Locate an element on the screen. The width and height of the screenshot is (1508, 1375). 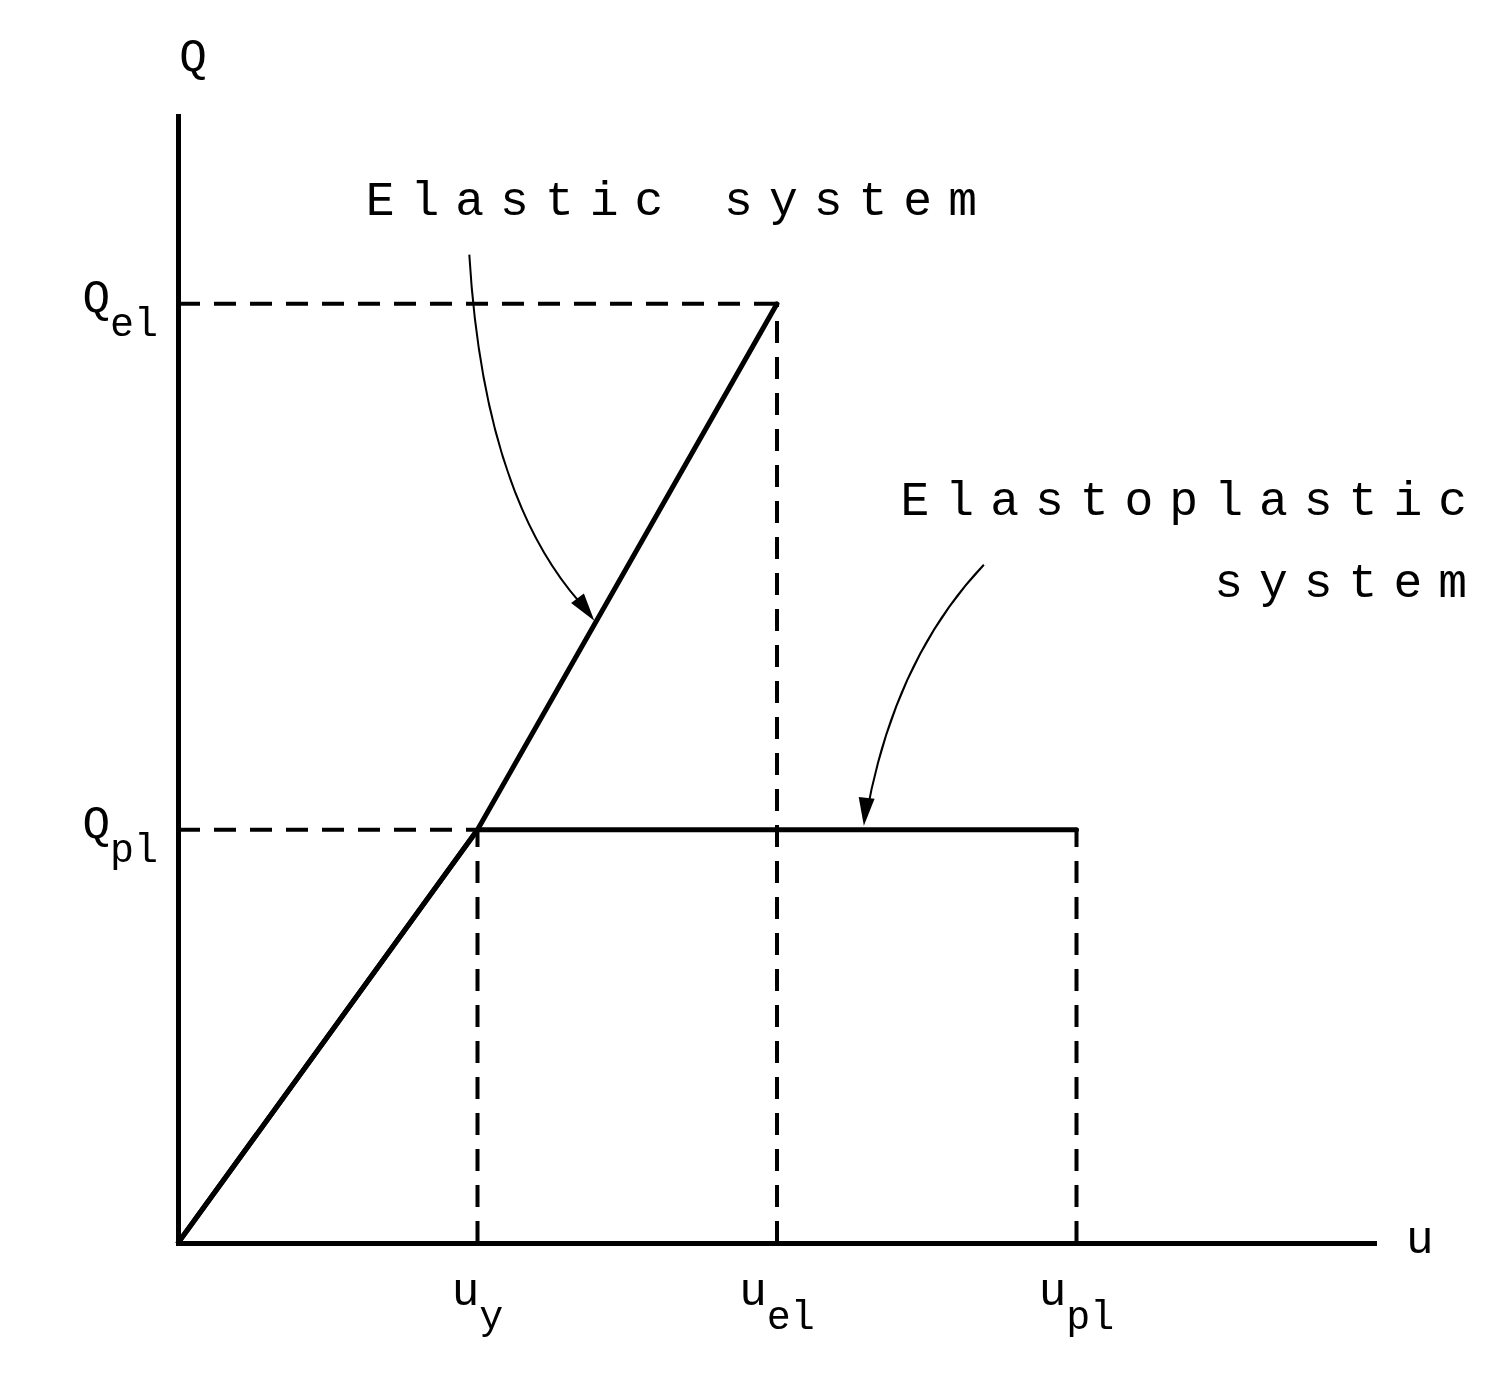
annotation: Elastoplastic system is located at coordinates (1191, 542).